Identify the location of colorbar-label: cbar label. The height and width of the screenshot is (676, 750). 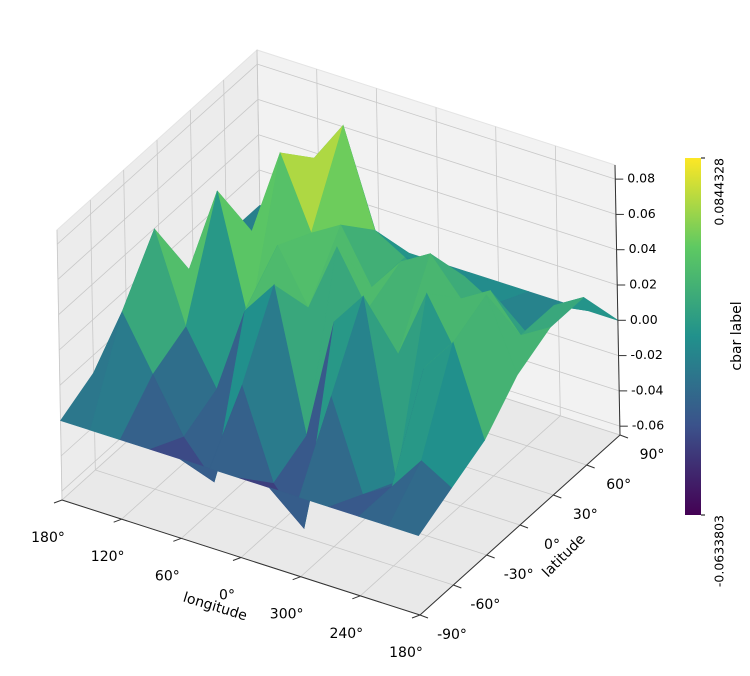
(737, 335).